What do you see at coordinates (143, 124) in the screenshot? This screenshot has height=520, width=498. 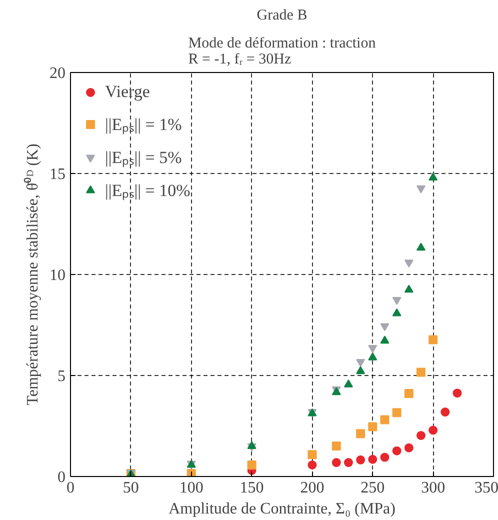 I see `legend-label: ||Eₚₛ|| = 1%` at bounding box center [143, 124].